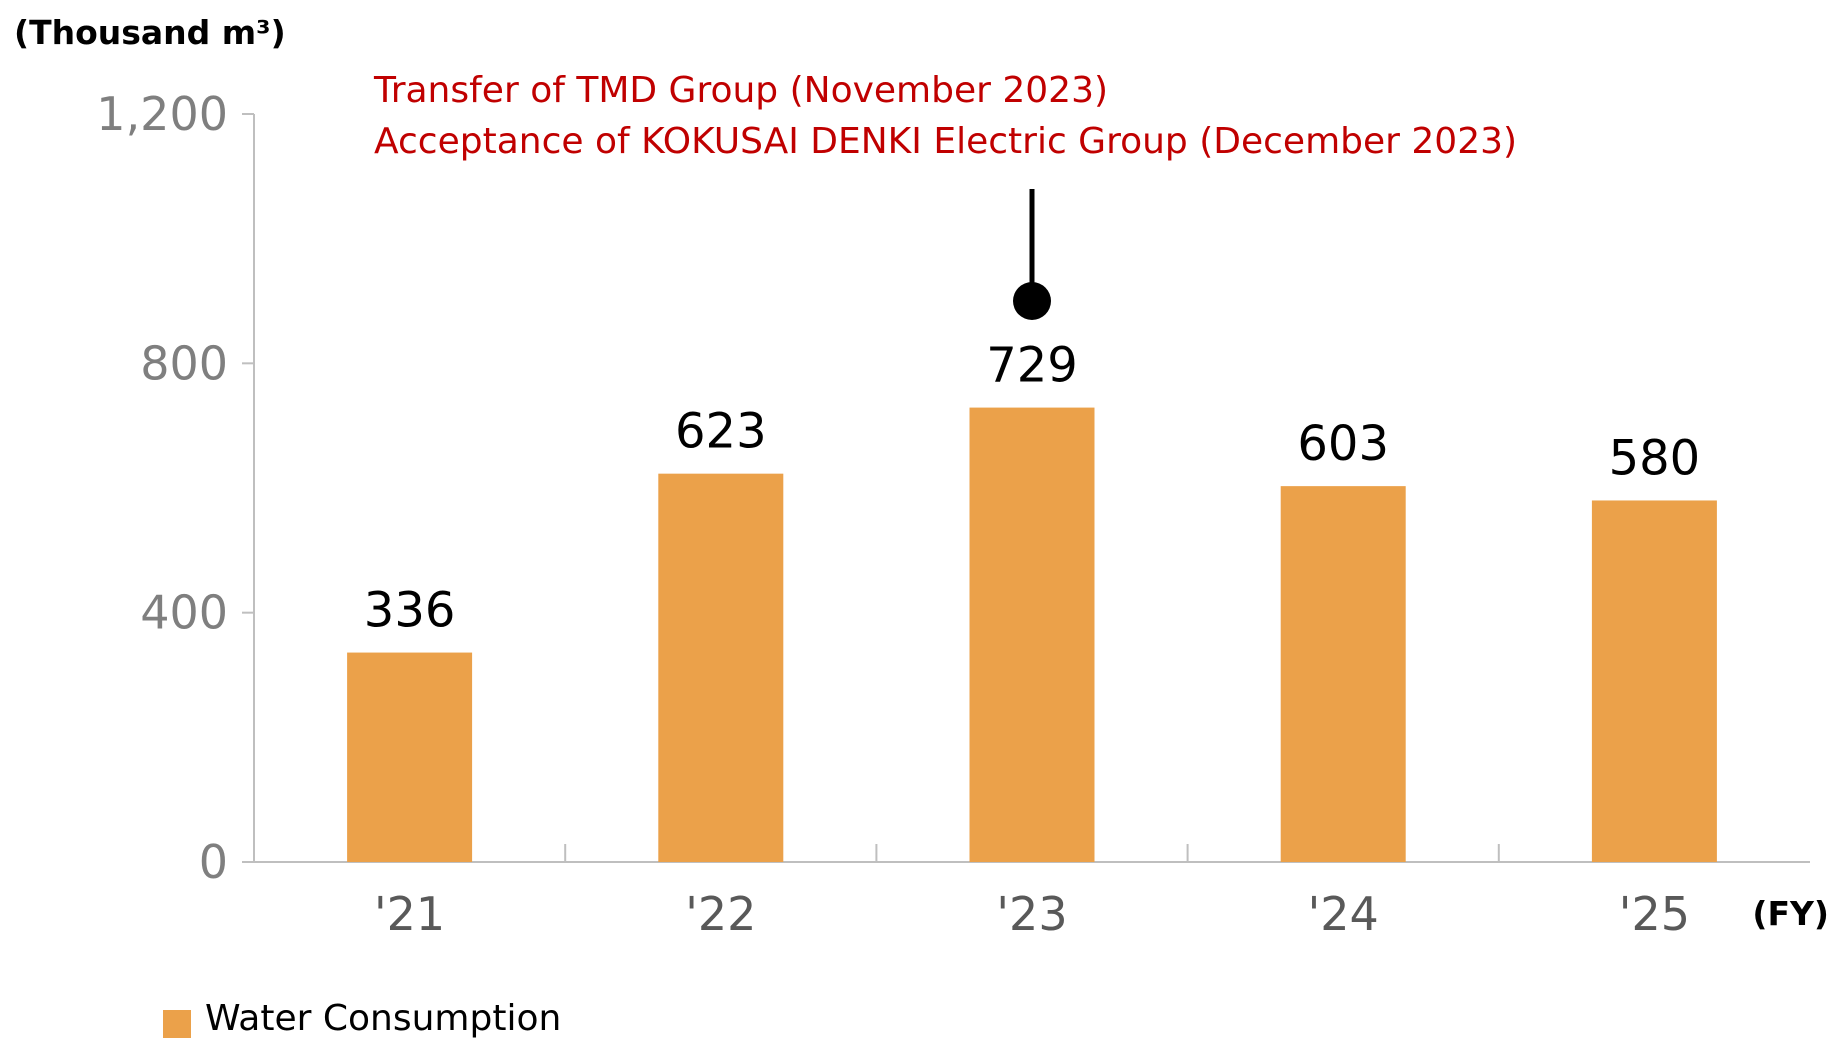 The height and width of the screenshot is (1058, 1833). I want to click on y-tick-label: 0, so click(213, 862).